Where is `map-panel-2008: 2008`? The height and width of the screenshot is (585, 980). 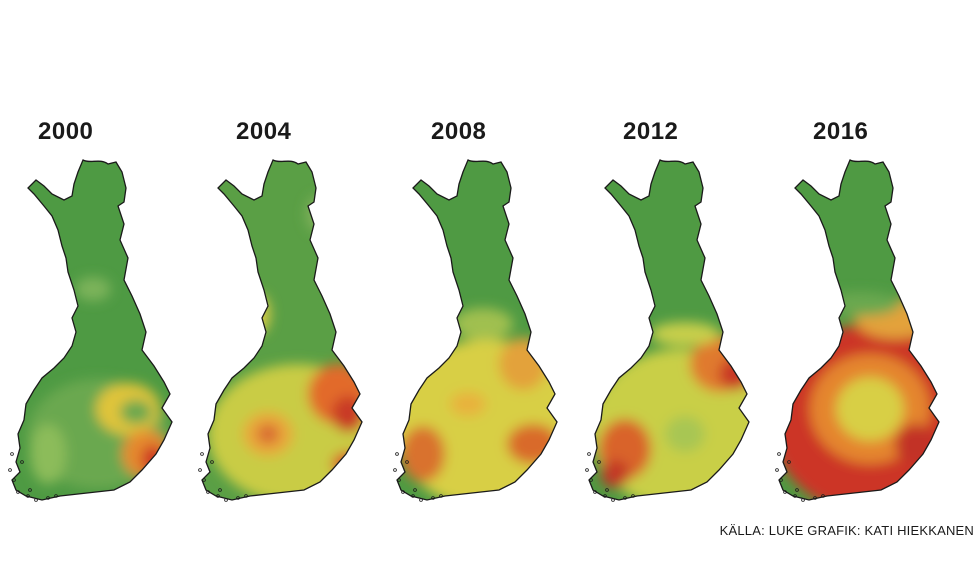
map-panel-2008: 2008 is located at coordinates (491, 318).